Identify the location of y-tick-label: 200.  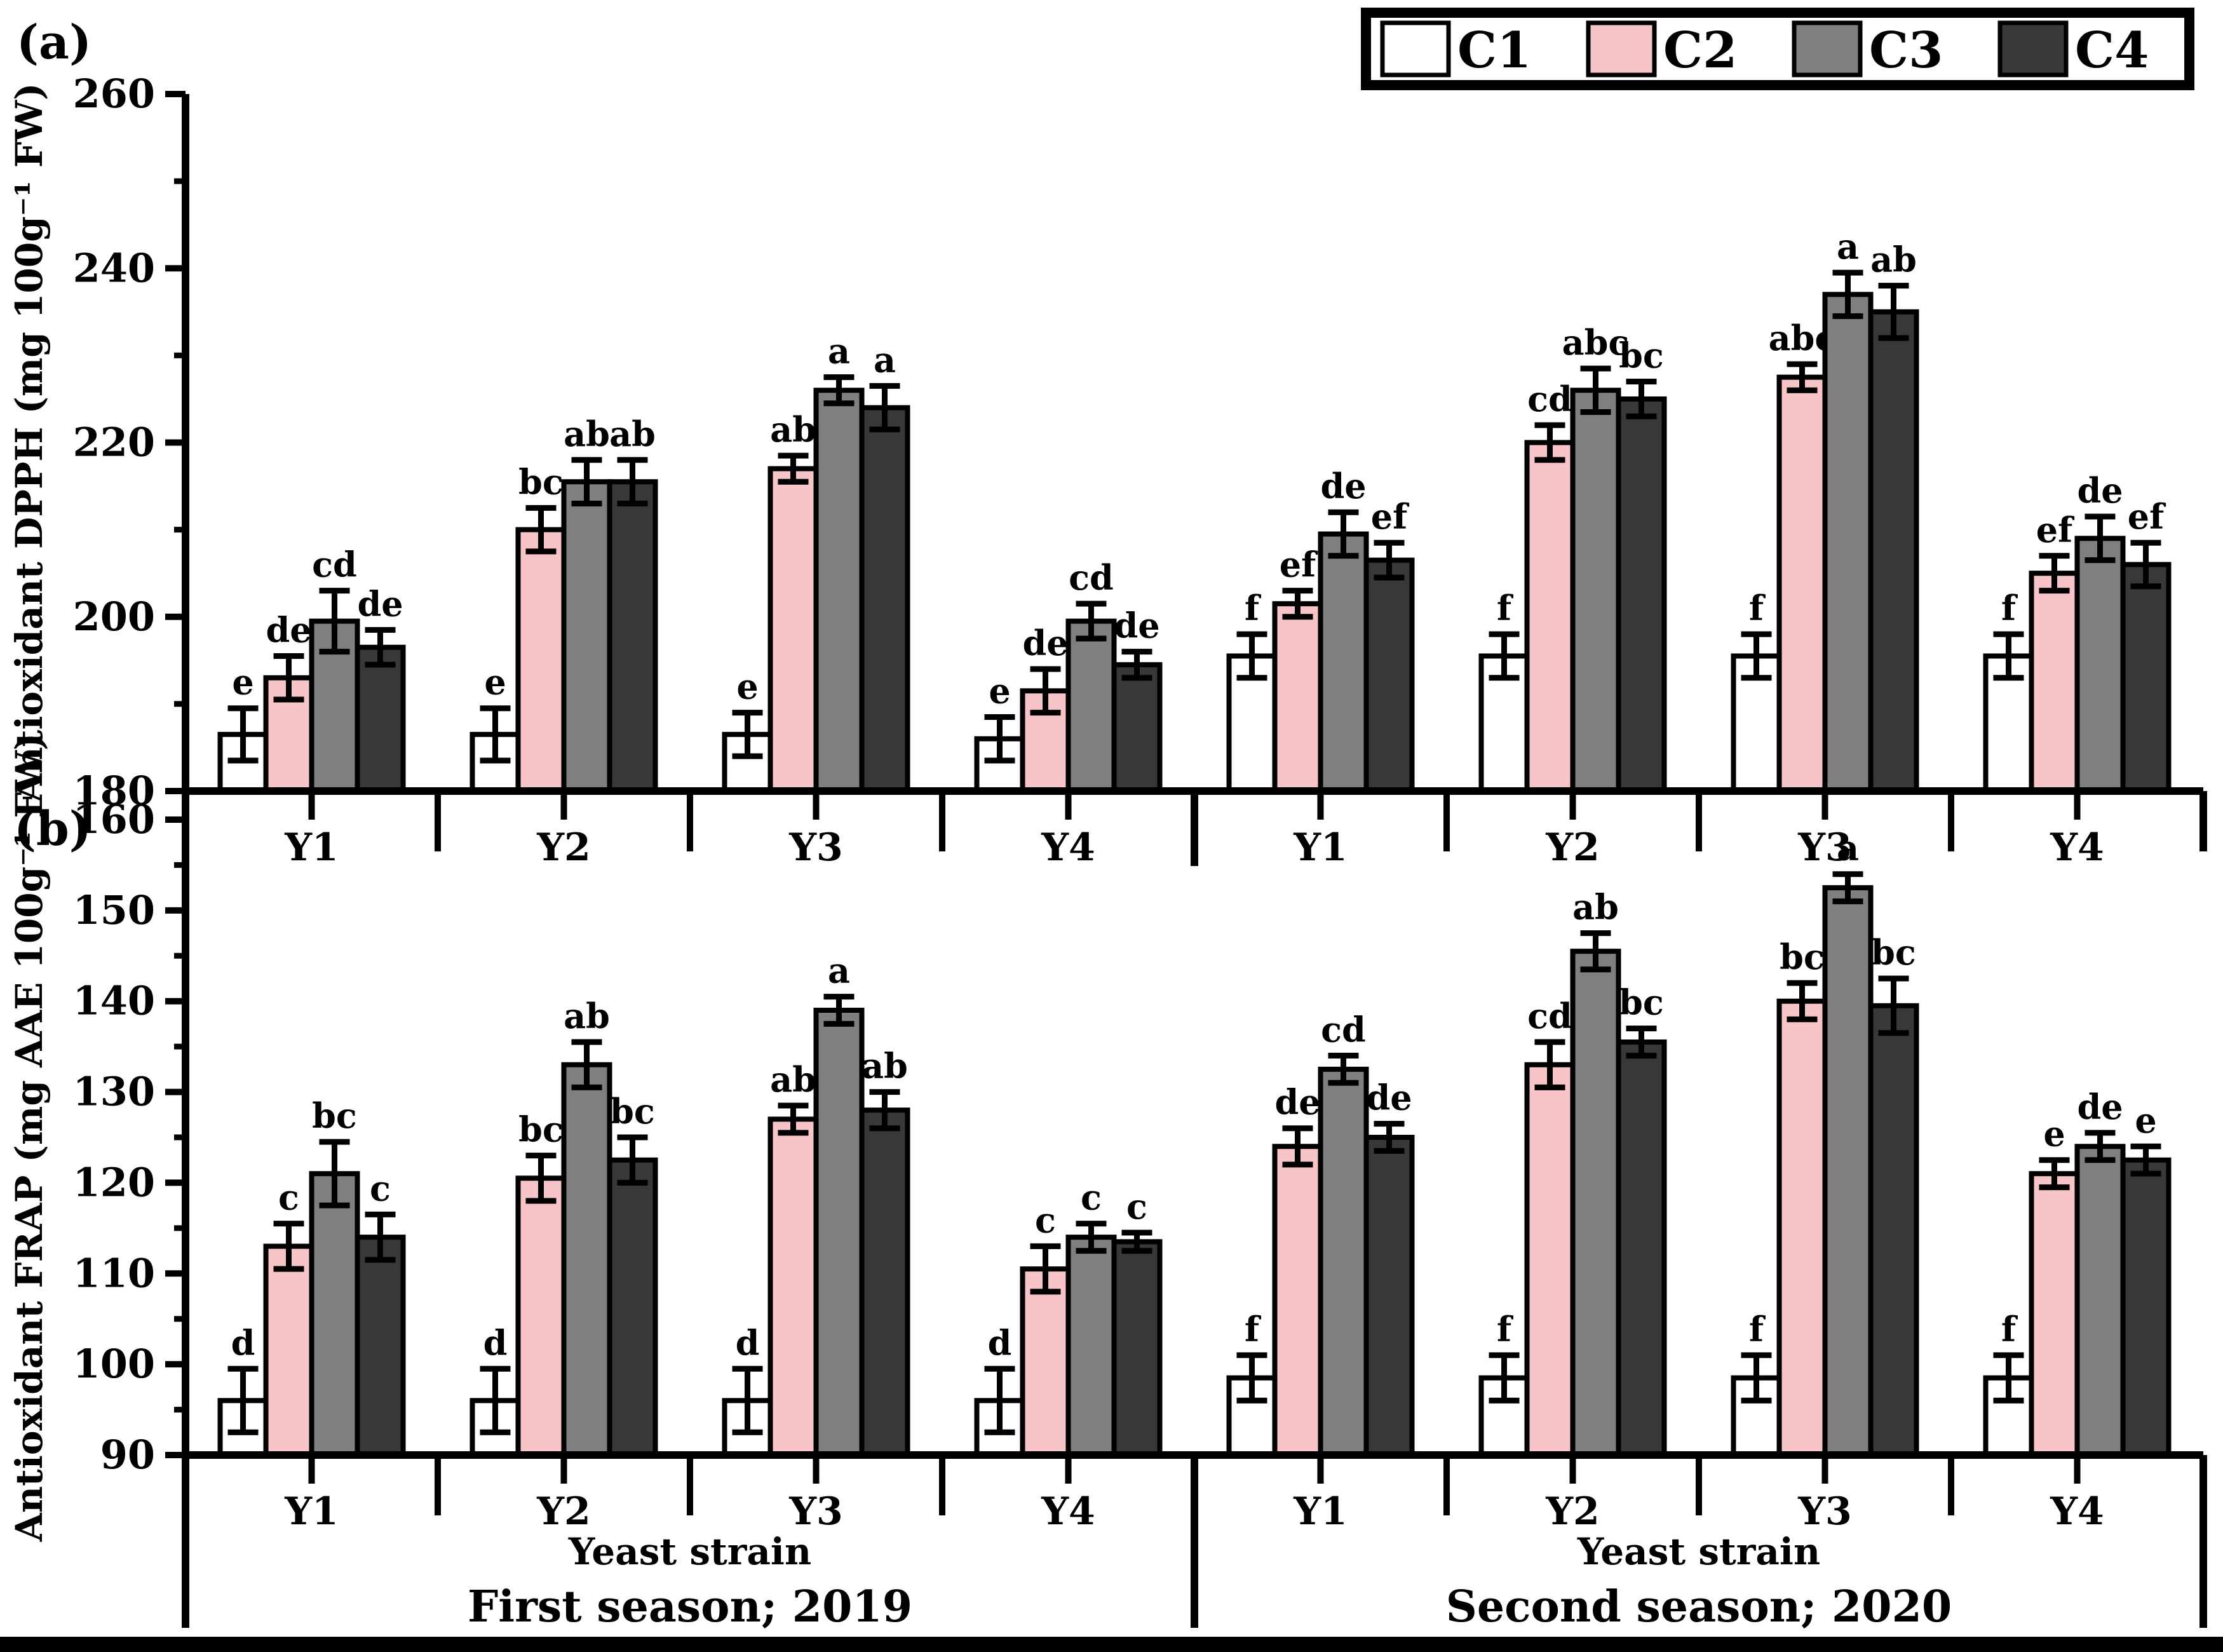
(114, 617).